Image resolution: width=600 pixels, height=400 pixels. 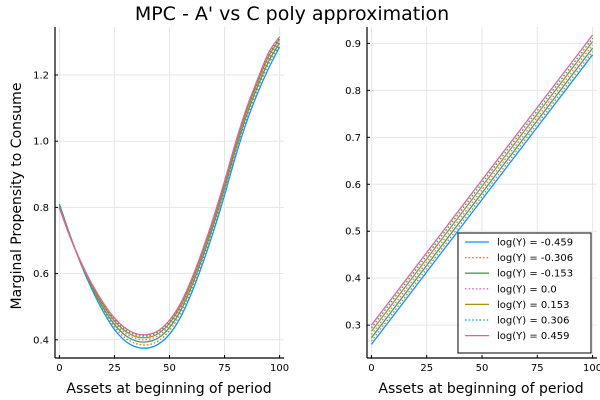 What do you see at coordinates (533, 336) in the screenshot?
I see `legend-entry-label: log(Y) = 0.459` at bounding box center [533, 336].